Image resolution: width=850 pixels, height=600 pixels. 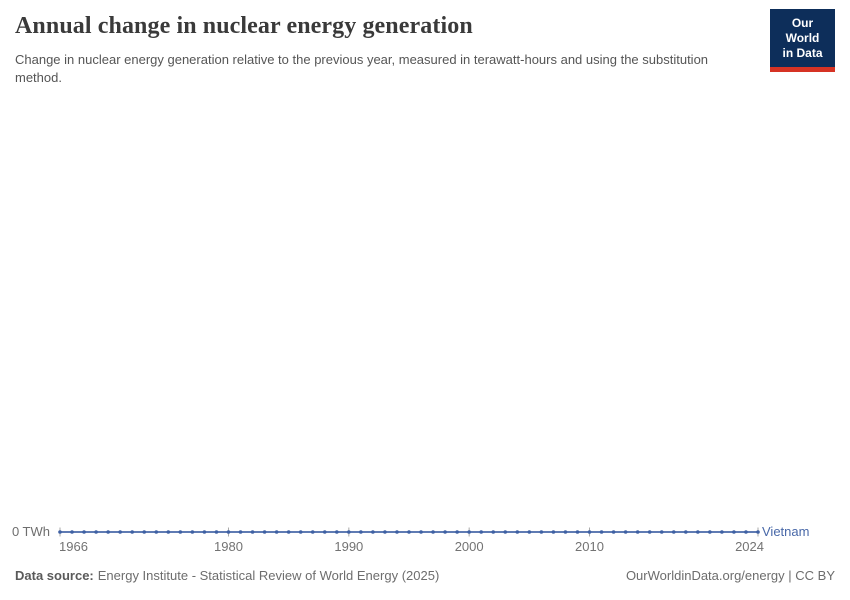 What do you see at coordinates (802, 30) in the screenshot?
I see `owid-logo-line1: Our World` at bounding box center [802, 30].